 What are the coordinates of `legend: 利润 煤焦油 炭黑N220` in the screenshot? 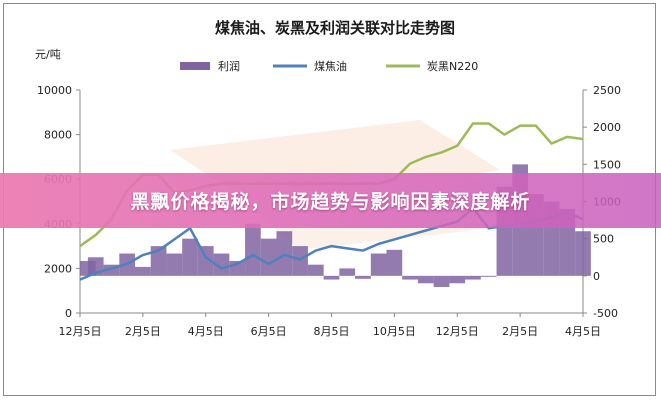 It's located at (329, 66).